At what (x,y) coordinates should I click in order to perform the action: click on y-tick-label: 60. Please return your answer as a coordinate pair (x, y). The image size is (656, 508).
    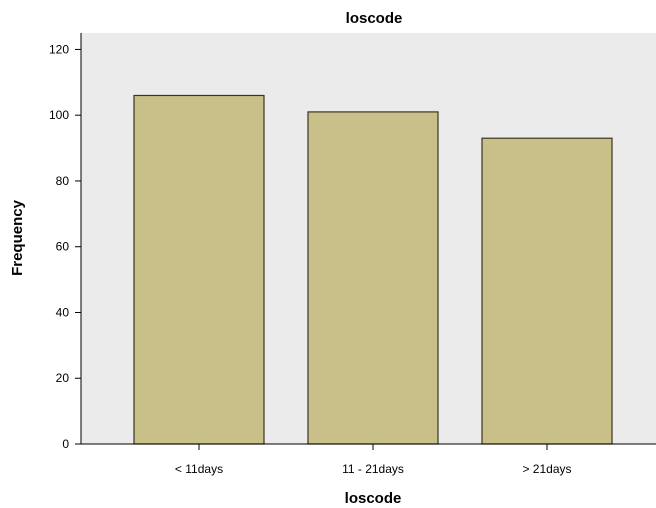
    Looking at the image, I should click on (63, 247).